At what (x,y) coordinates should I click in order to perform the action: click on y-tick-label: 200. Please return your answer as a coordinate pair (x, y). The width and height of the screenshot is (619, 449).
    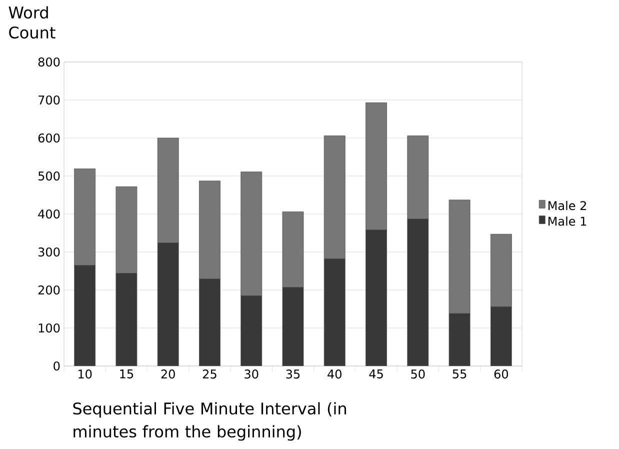
    Looking at the image, I should click on (49, 290).